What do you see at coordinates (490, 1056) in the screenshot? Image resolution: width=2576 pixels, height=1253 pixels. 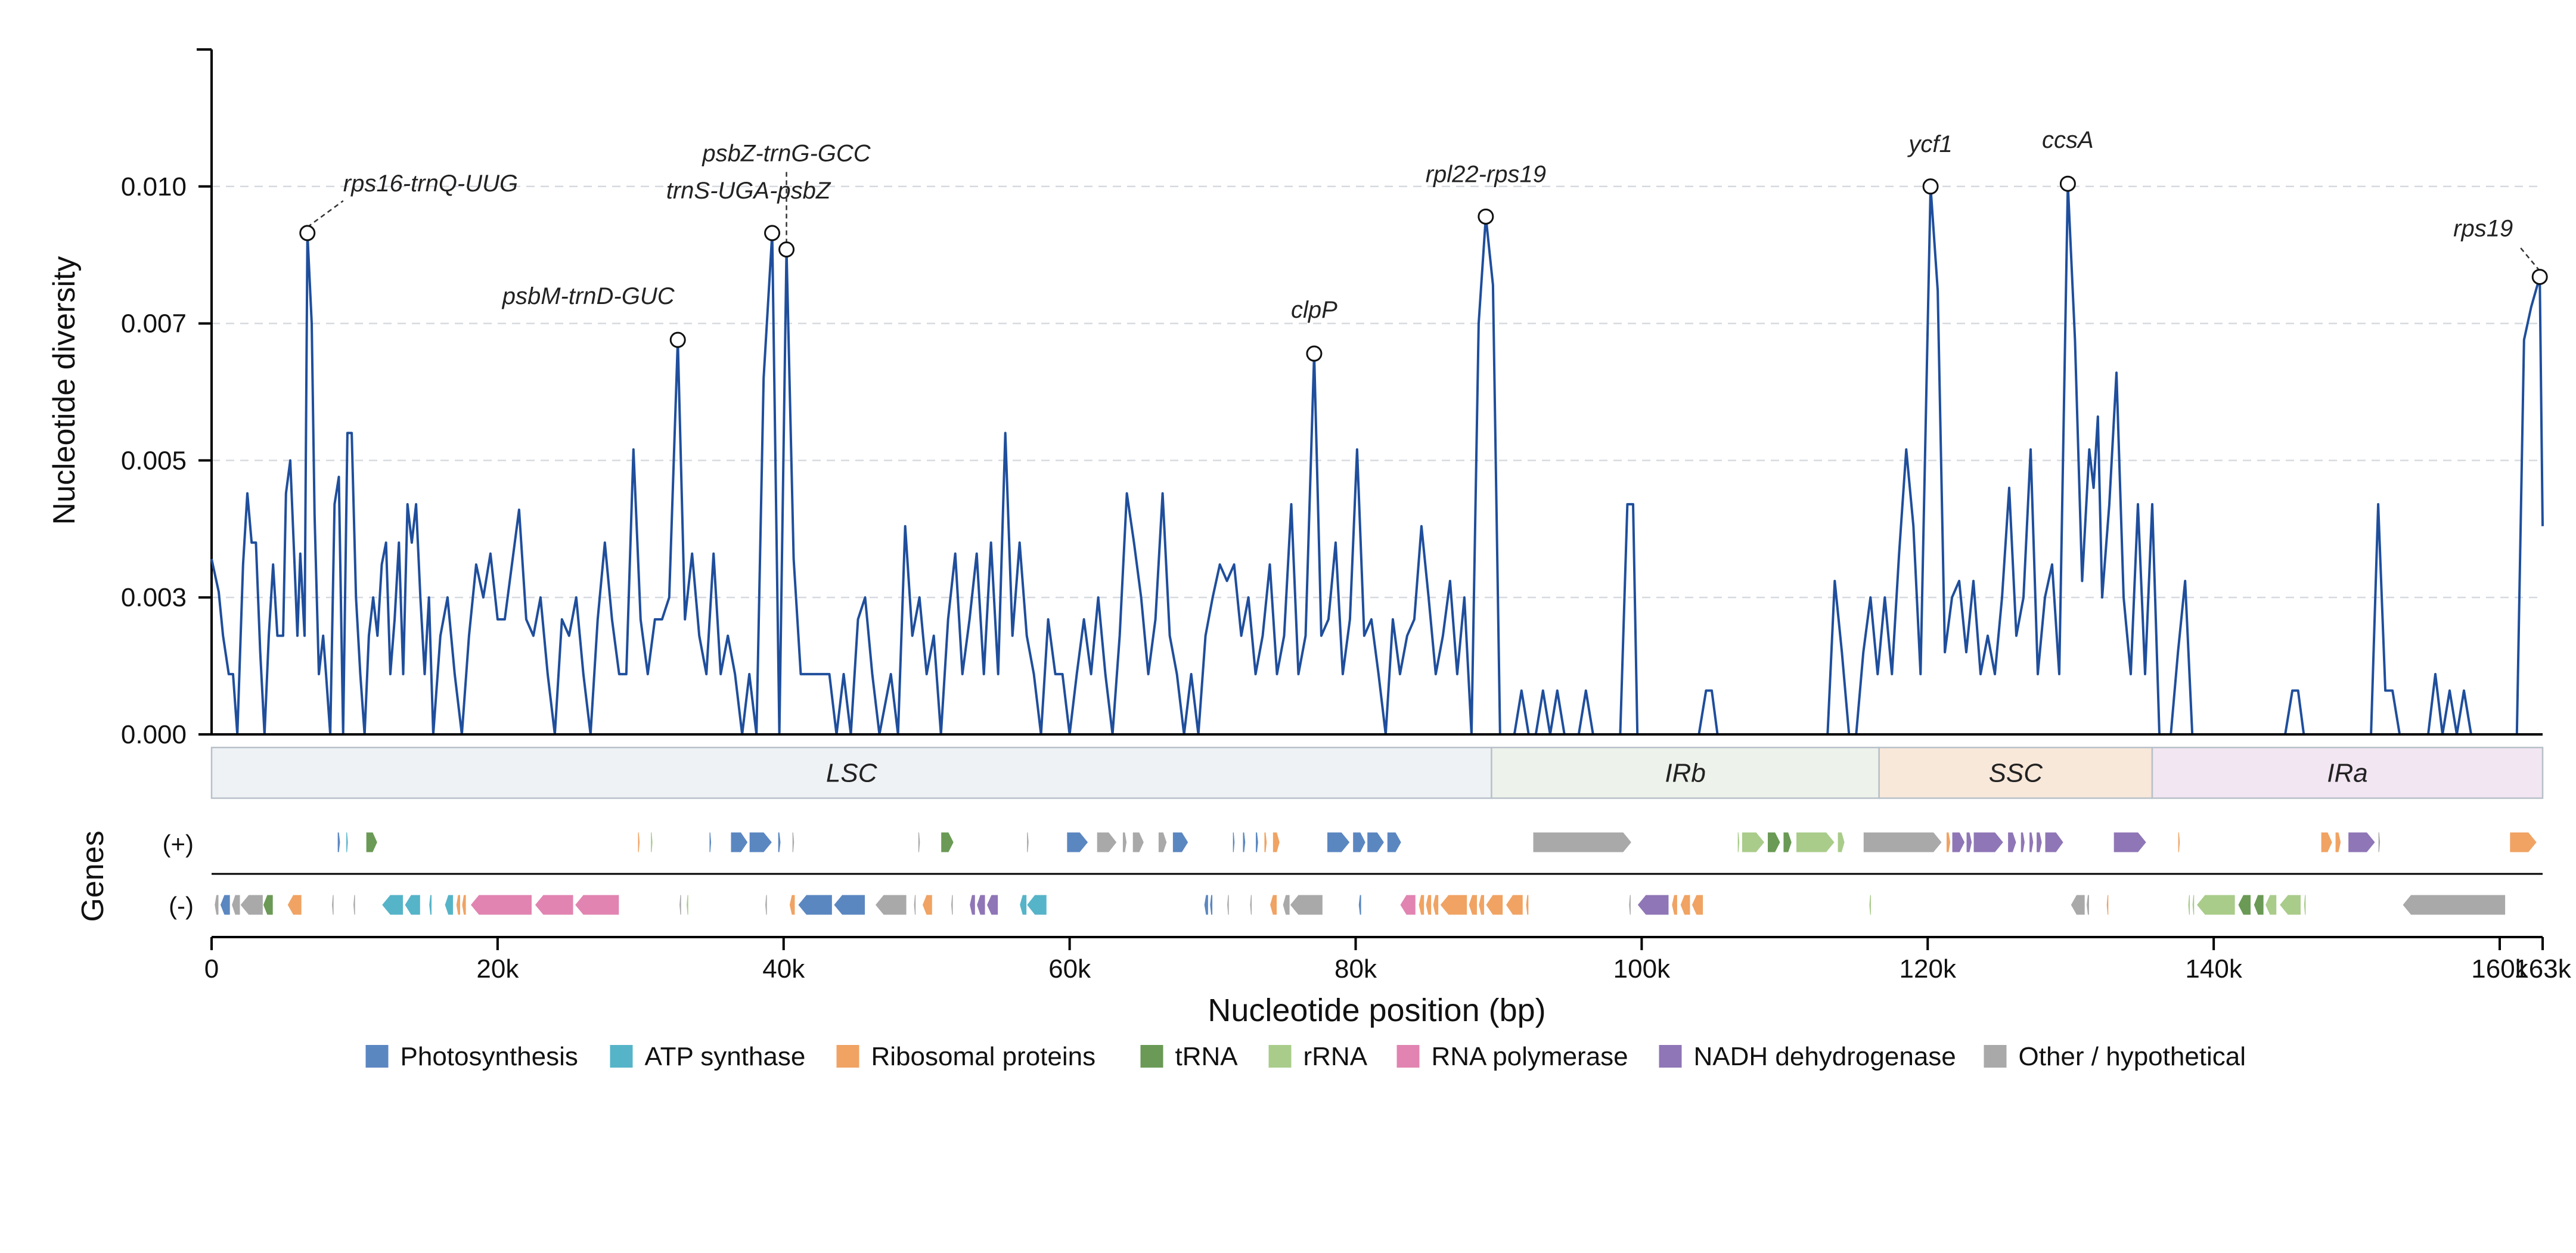 I see `legend-label: Photosynthesis` at bounding box center [490, 1056].